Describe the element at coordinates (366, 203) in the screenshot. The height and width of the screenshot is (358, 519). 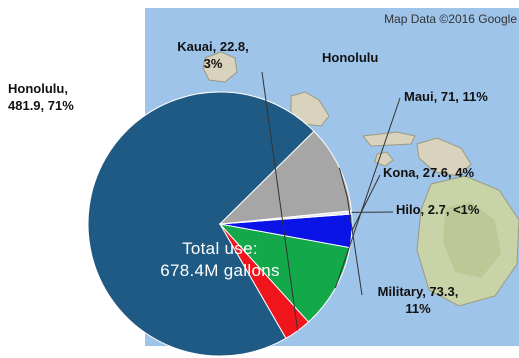
I see `leader-line-kona` at that location.